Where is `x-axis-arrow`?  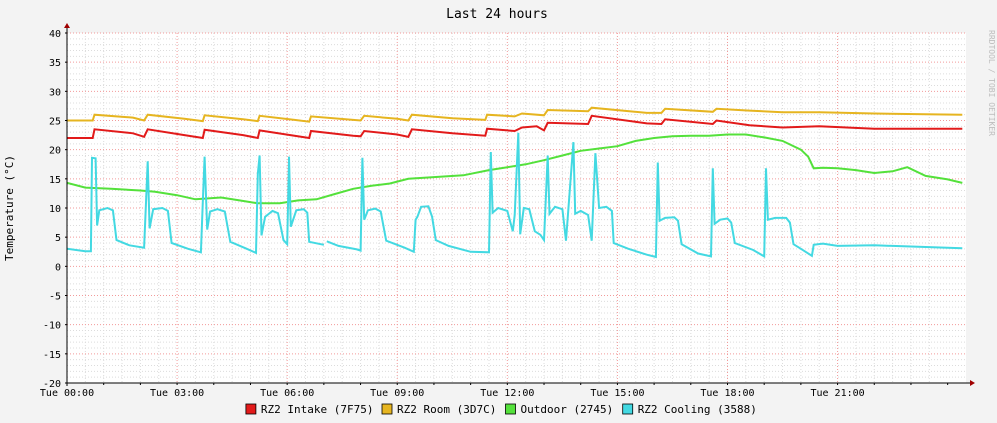
x-axis-arrow is located at coordinates (972, 383).